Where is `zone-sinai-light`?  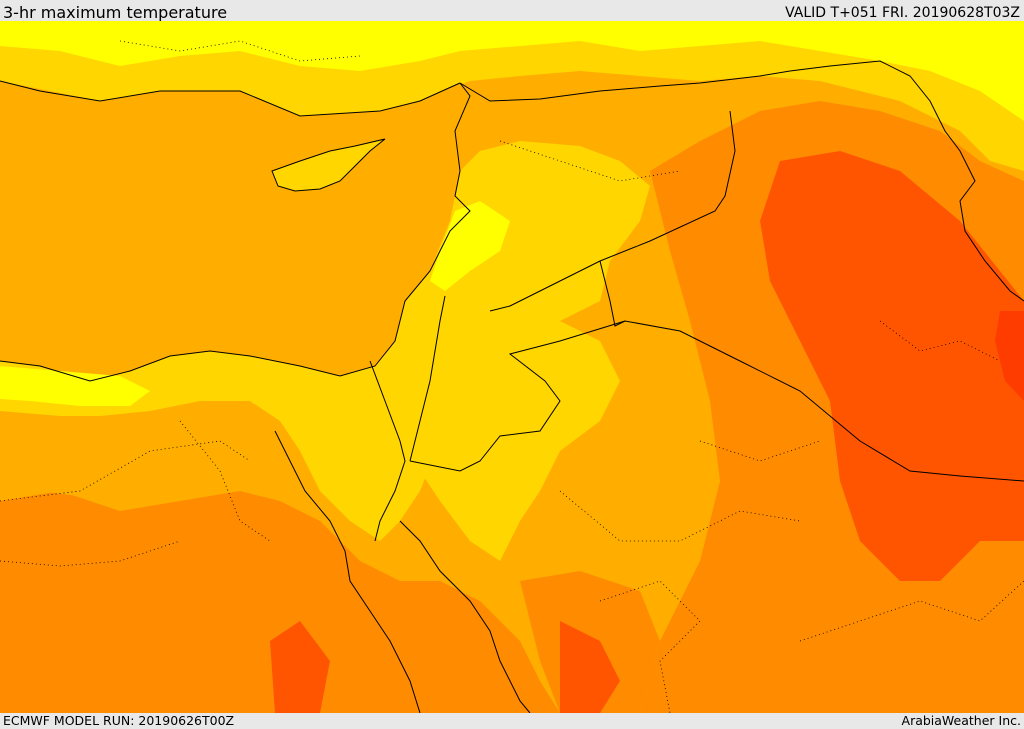 zone-sinai-light is located at coordinates (75, 386).